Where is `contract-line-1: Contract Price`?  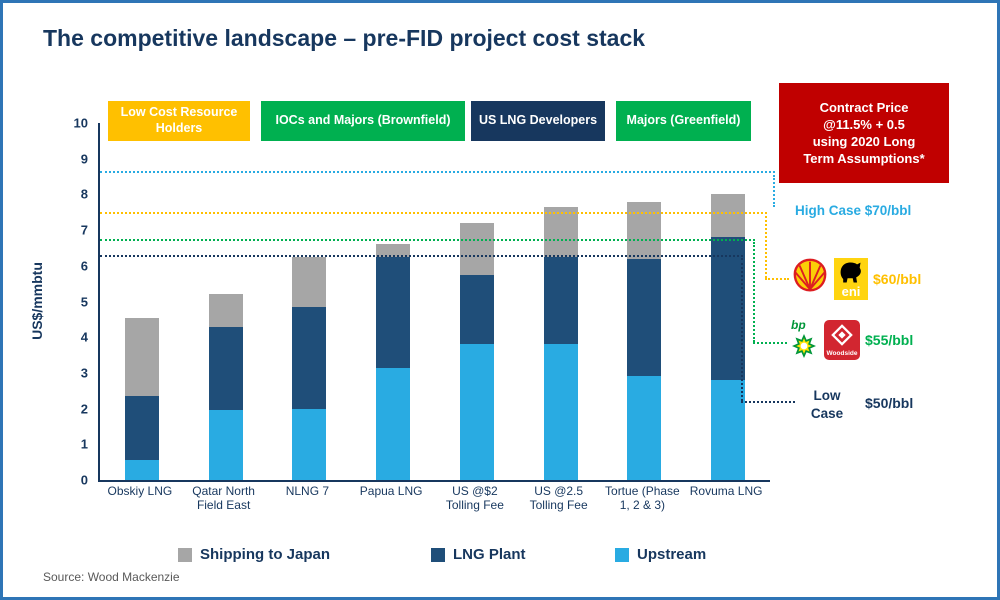 contract-line-1: Contract Price is located at coordinates (864, 107).